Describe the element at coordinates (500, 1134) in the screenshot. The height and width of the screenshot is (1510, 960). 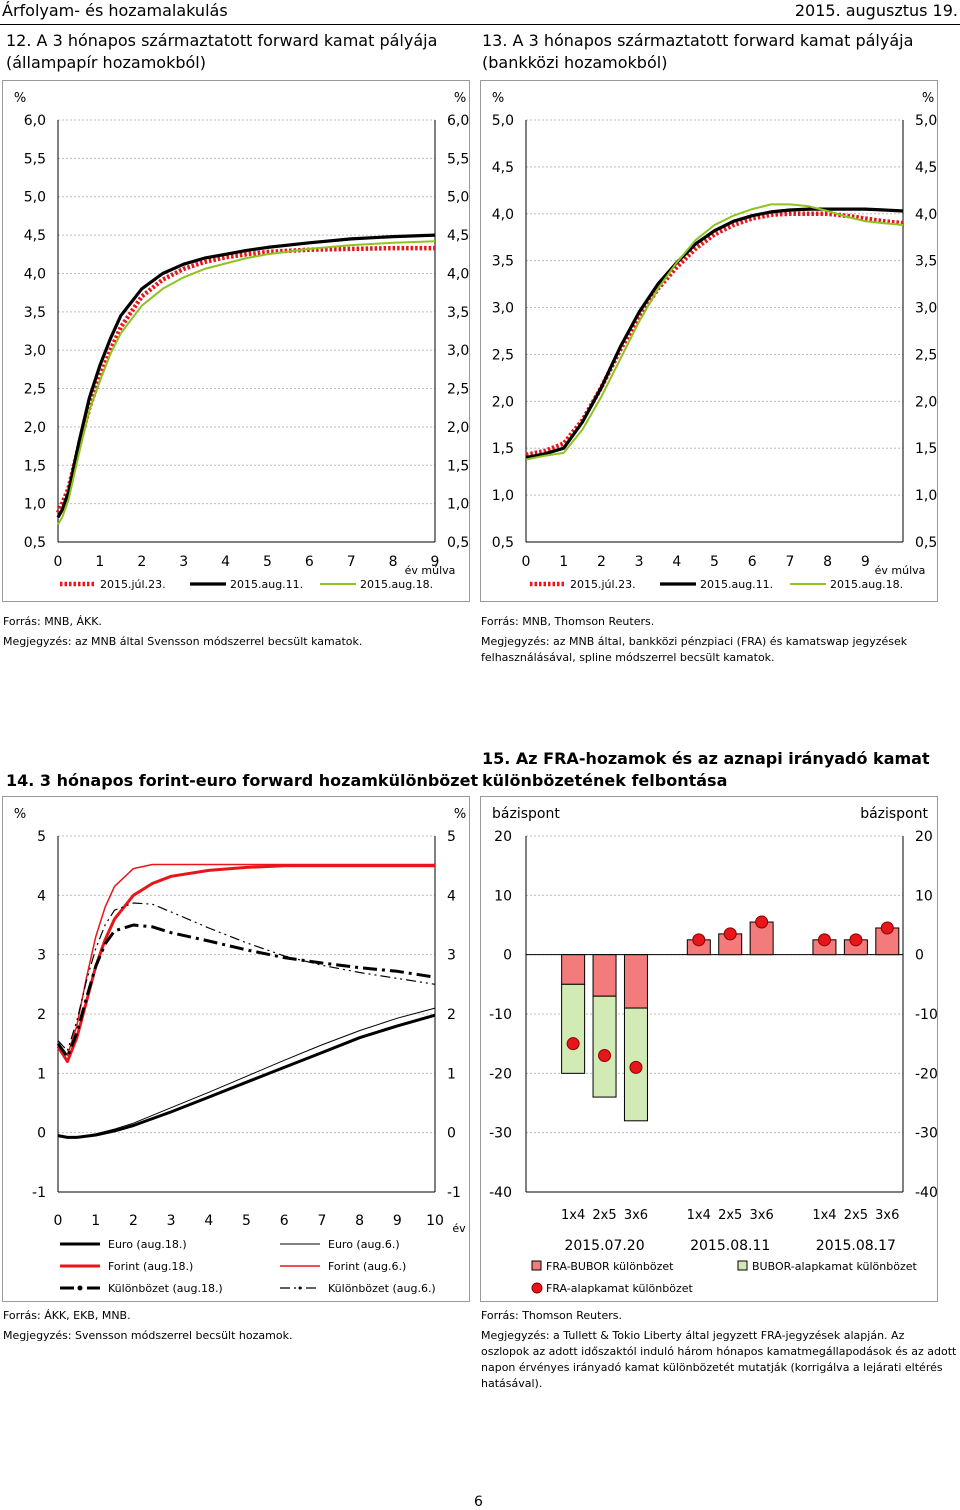
I see `y-tick-label-left: -30` at that location.